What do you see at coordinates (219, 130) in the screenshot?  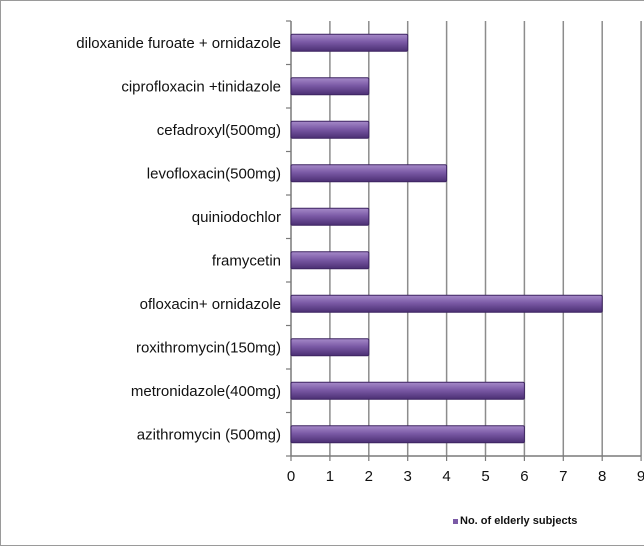 I see `category-label: cefadroxyl(500mg)` at bounding box center [219, 130].